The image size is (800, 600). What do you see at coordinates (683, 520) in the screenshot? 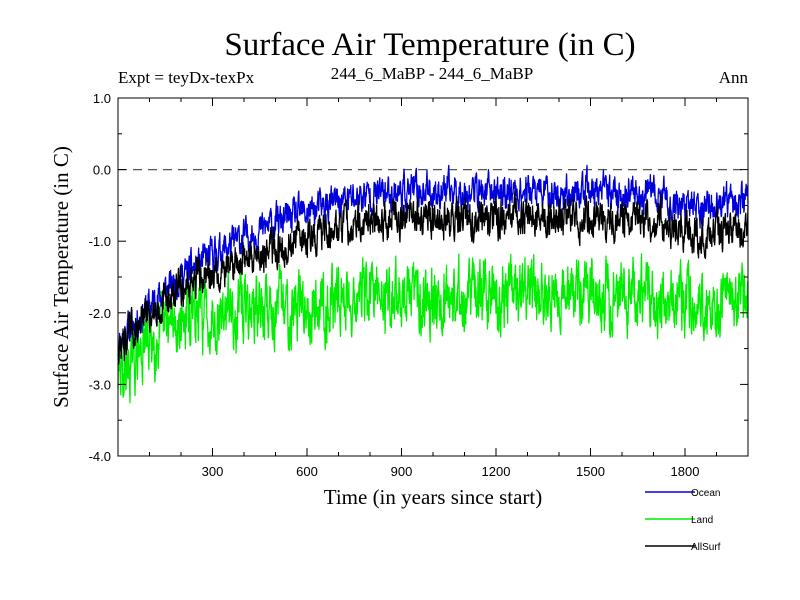
I see `legend: Ocean Land AllSurf` at bounding box center [683, 520].